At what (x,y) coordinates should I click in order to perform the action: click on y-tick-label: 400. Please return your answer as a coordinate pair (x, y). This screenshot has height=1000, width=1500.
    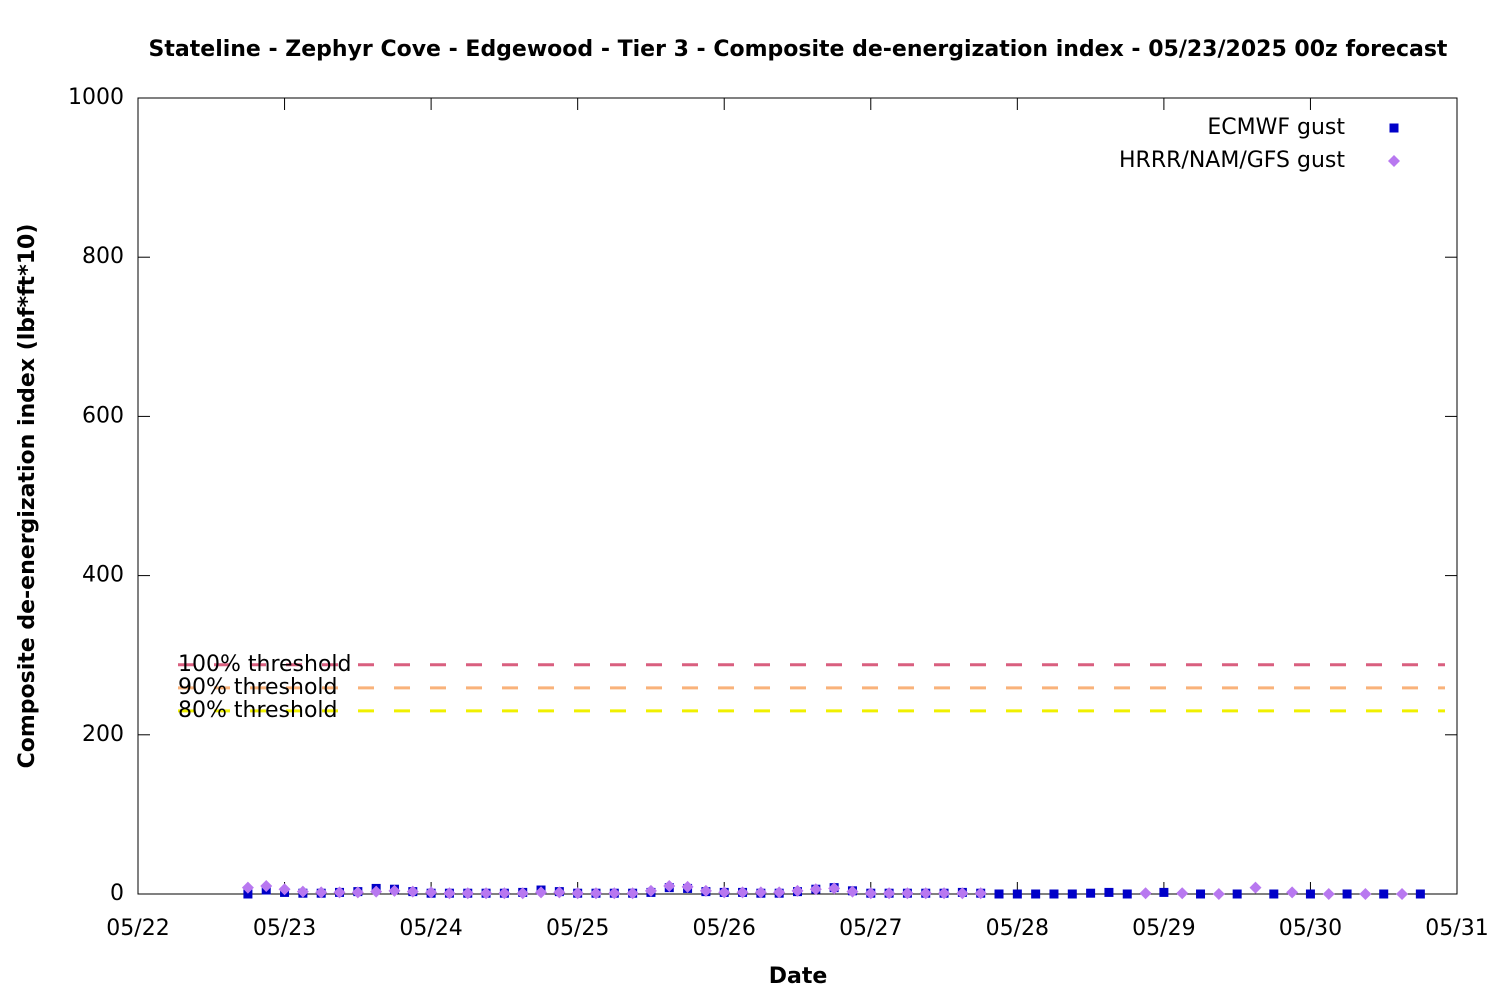
    Looking at the image, I should click on (103, 575).